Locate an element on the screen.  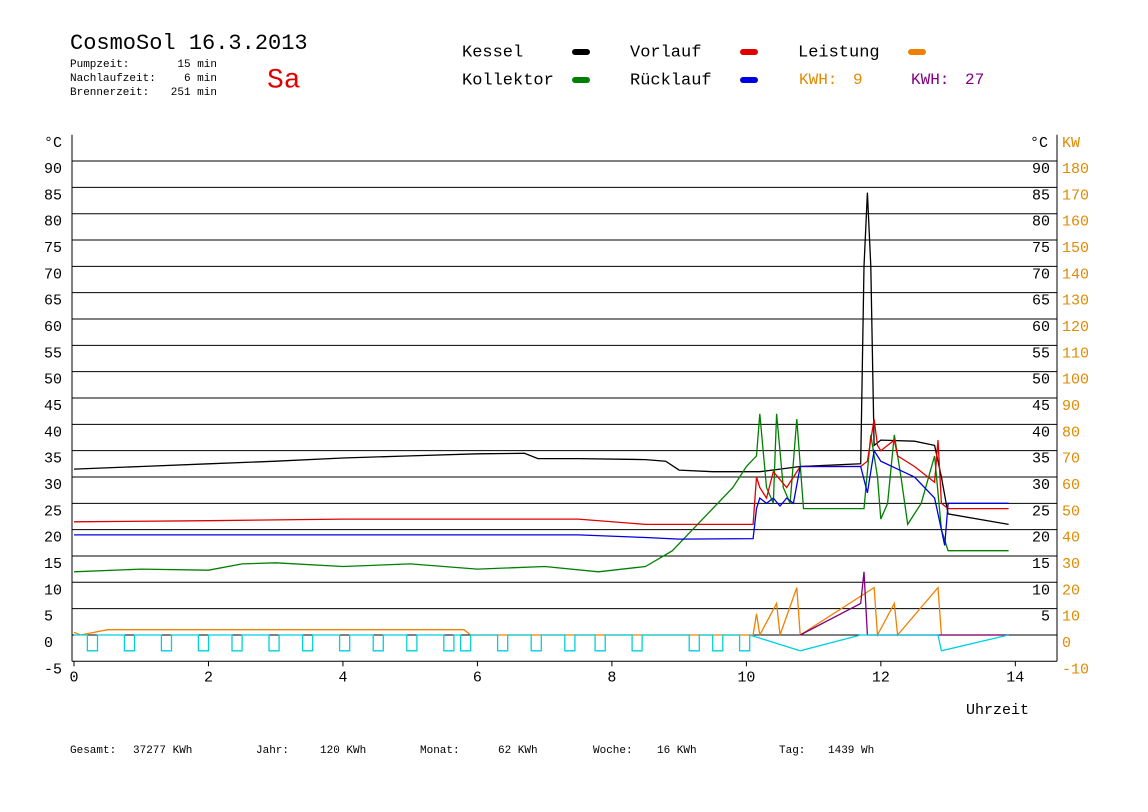
y-tick-label: 35 is located at coordinates (53, 459).